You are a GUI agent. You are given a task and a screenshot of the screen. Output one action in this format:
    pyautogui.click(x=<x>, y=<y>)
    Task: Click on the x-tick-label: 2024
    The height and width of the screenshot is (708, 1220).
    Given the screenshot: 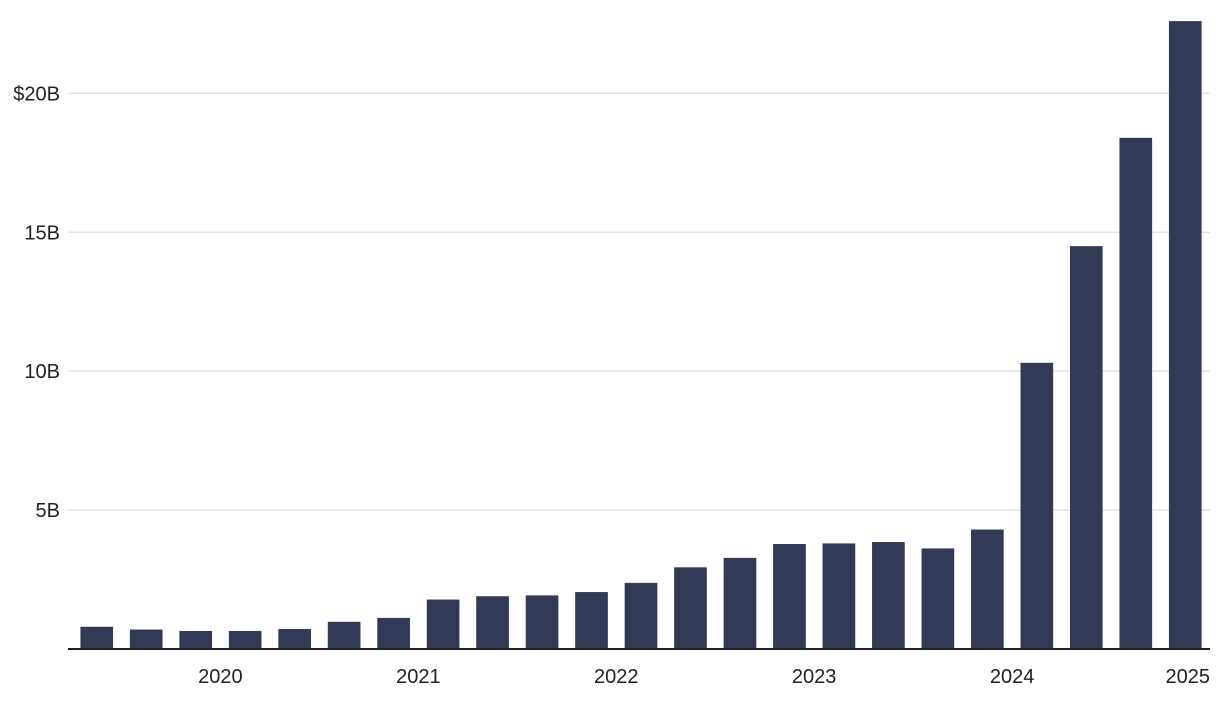 What is the action you would take?
    pyautogui.click(x=1012, y=677)
    